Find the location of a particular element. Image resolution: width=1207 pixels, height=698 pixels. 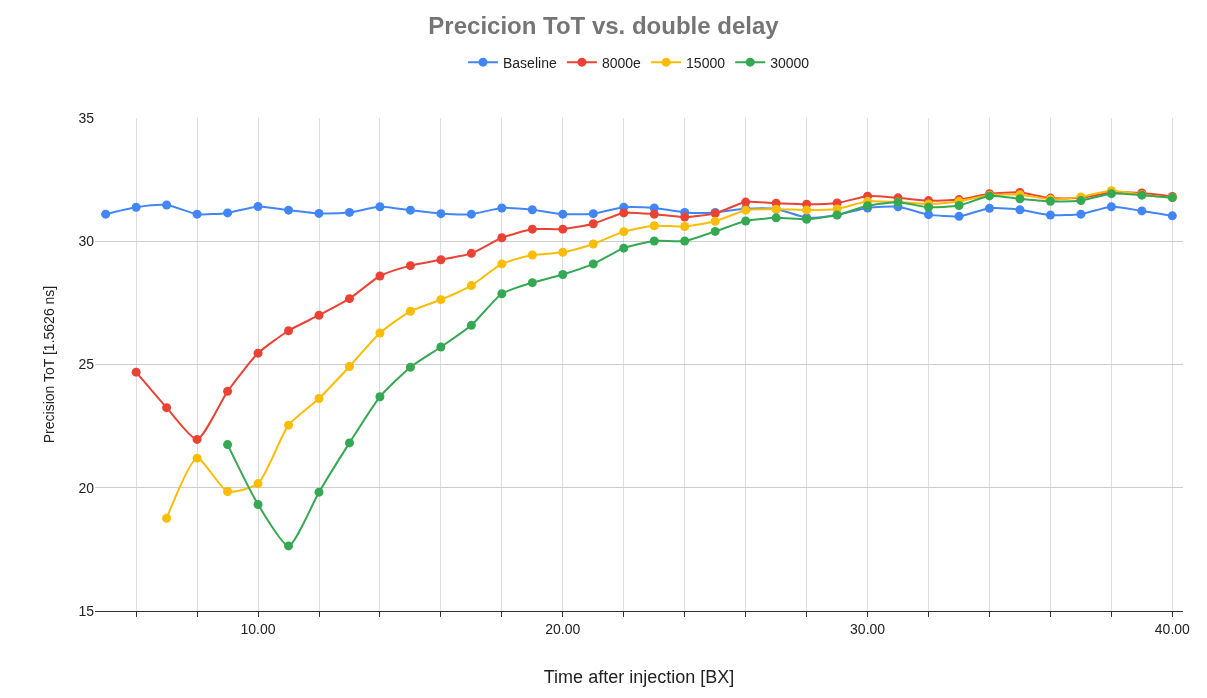

x-tick-label: 40.00 is located at coordinates (1172, 628).